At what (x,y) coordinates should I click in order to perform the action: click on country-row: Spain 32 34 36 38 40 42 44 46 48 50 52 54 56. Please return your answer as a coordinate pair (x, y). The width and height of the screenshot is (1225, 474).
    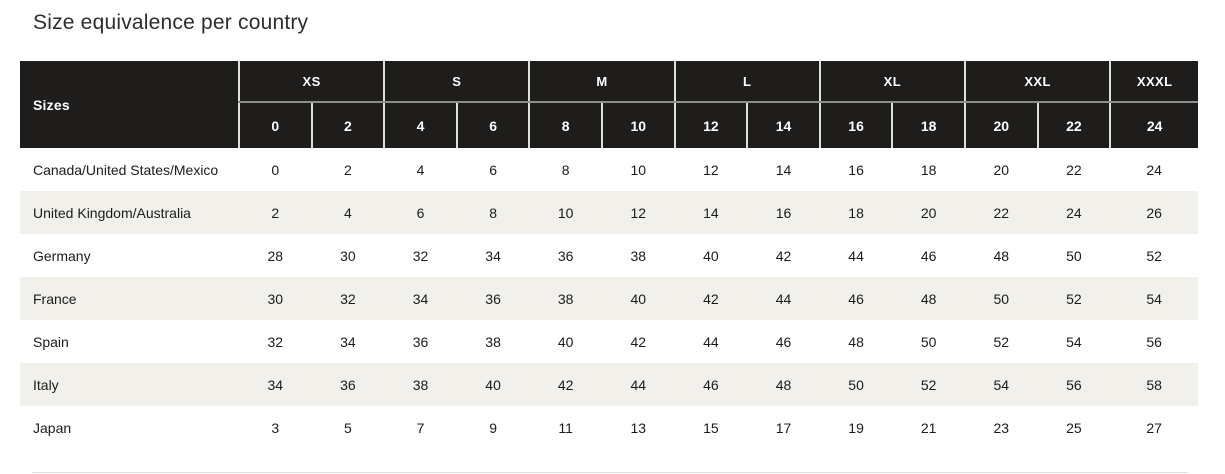
    Looking at the image, I should click on (609, 341).